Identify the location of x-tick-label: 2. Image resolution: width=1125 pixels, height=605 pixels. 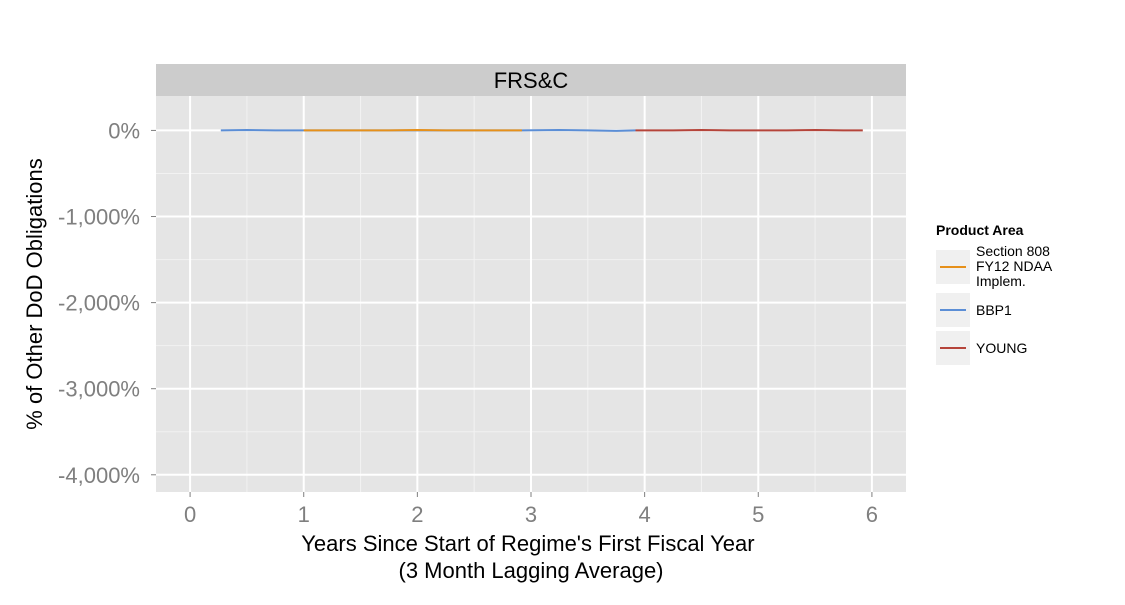
(417, 514).